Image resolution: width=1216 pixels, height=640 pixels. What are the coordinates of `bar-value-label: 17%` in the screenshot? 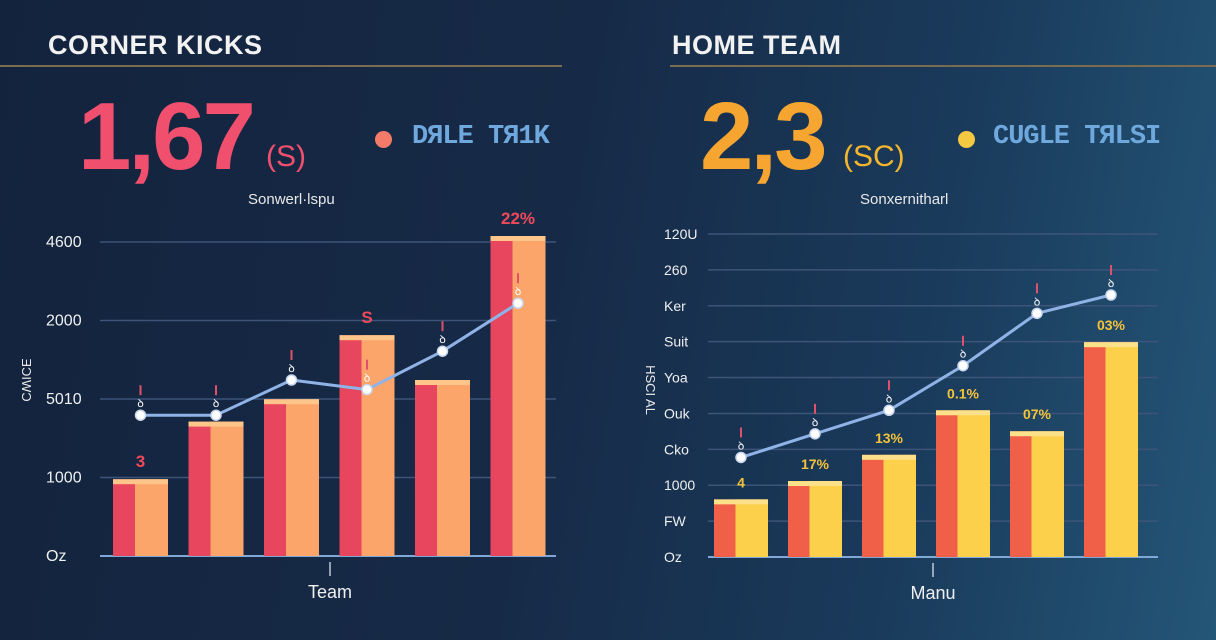 It's located at (815, 464).